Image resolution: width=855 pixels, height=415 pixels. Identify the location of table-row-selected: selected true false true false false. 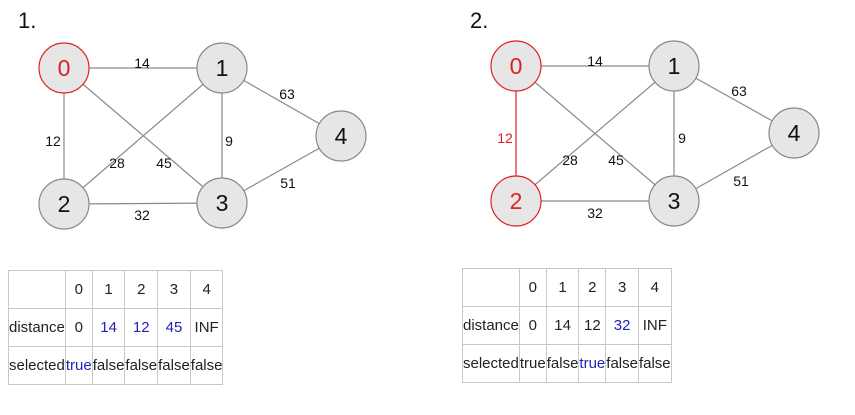
(567, 363).